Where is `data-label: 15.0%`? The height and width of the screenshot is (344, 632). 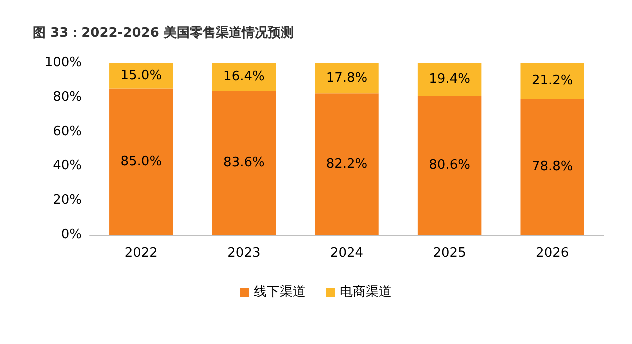
data-label: 15.0% is located at coordinates (141, 76).